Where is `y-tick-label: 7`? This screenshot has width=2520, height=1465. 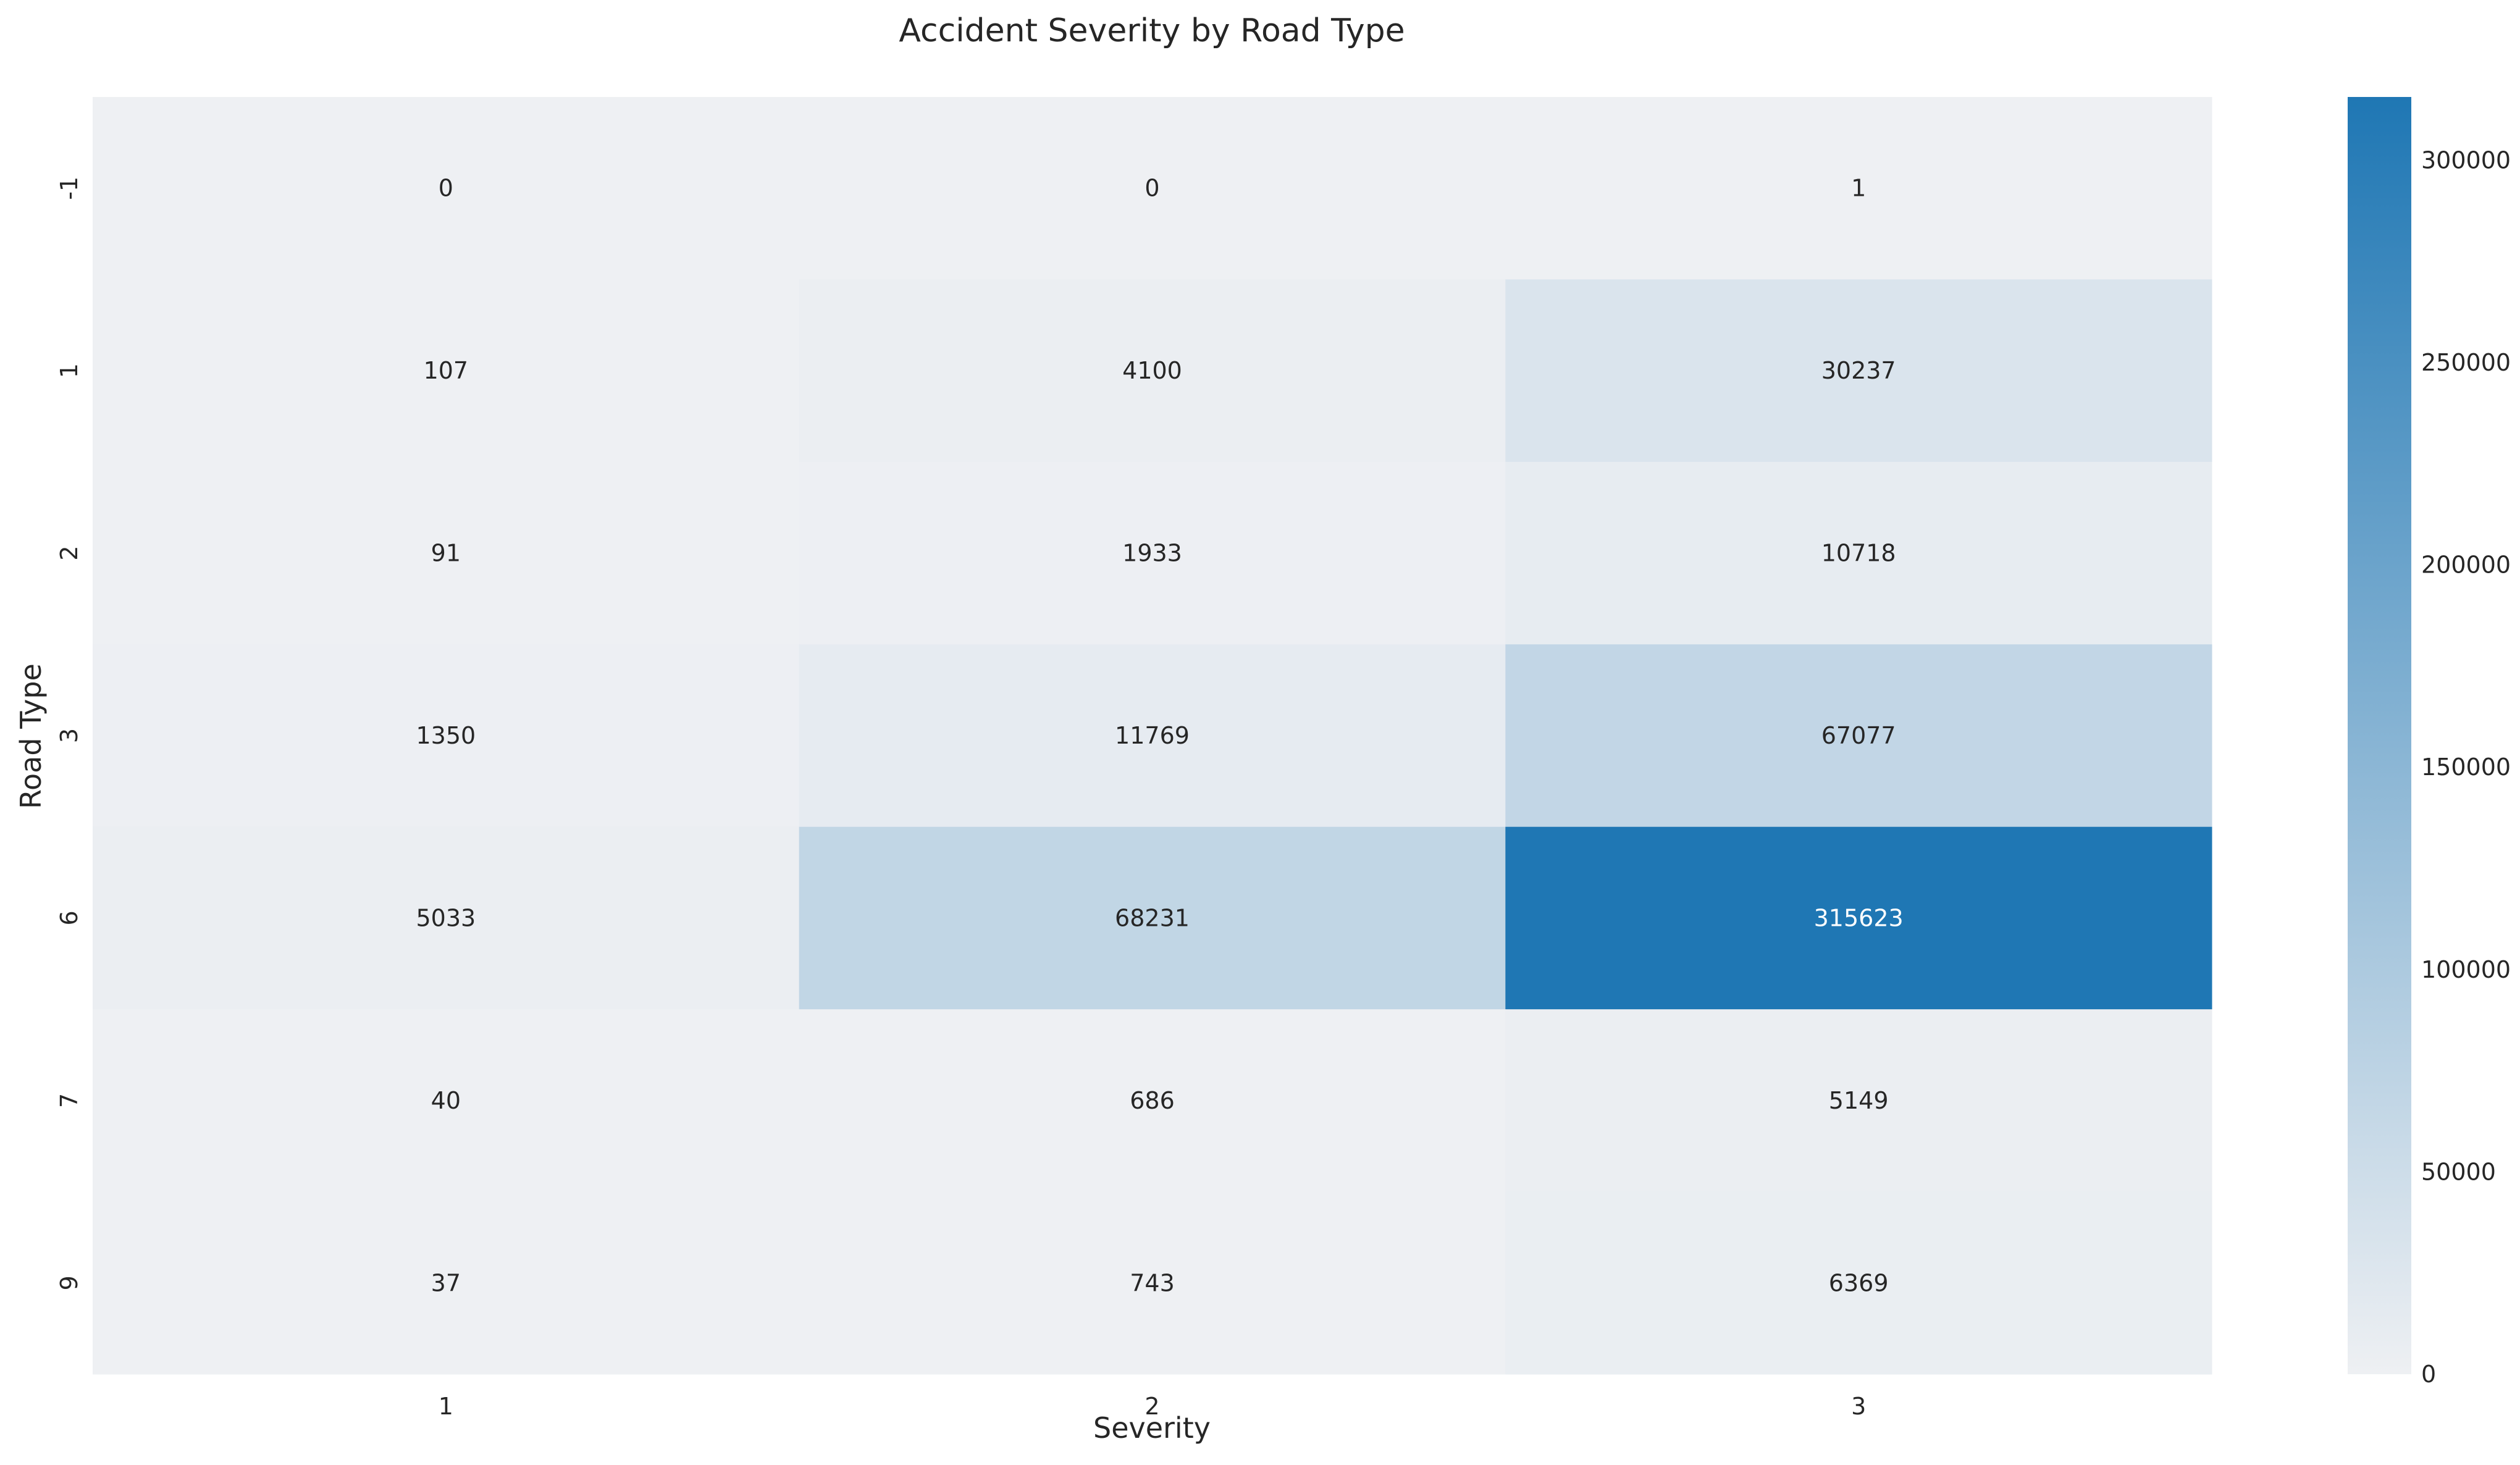
y-tick-label: 7 is located at coordinates (69, 1100).